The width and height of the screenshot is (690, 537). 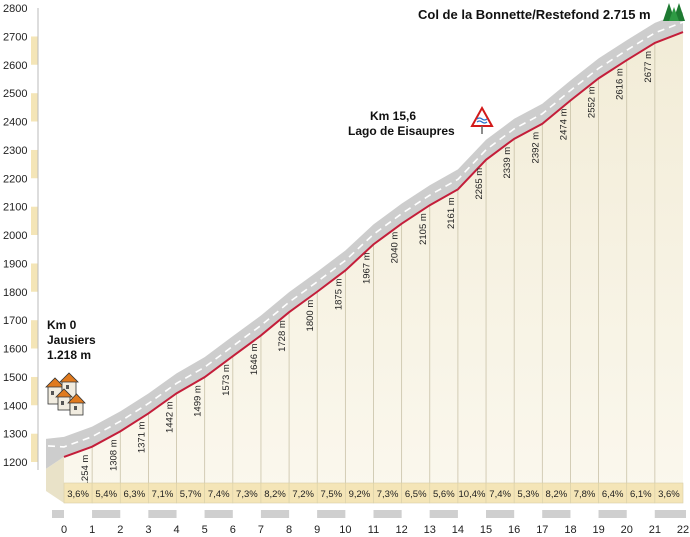 I want to click on x-tick-label: 14, so click(x=458, y=530).